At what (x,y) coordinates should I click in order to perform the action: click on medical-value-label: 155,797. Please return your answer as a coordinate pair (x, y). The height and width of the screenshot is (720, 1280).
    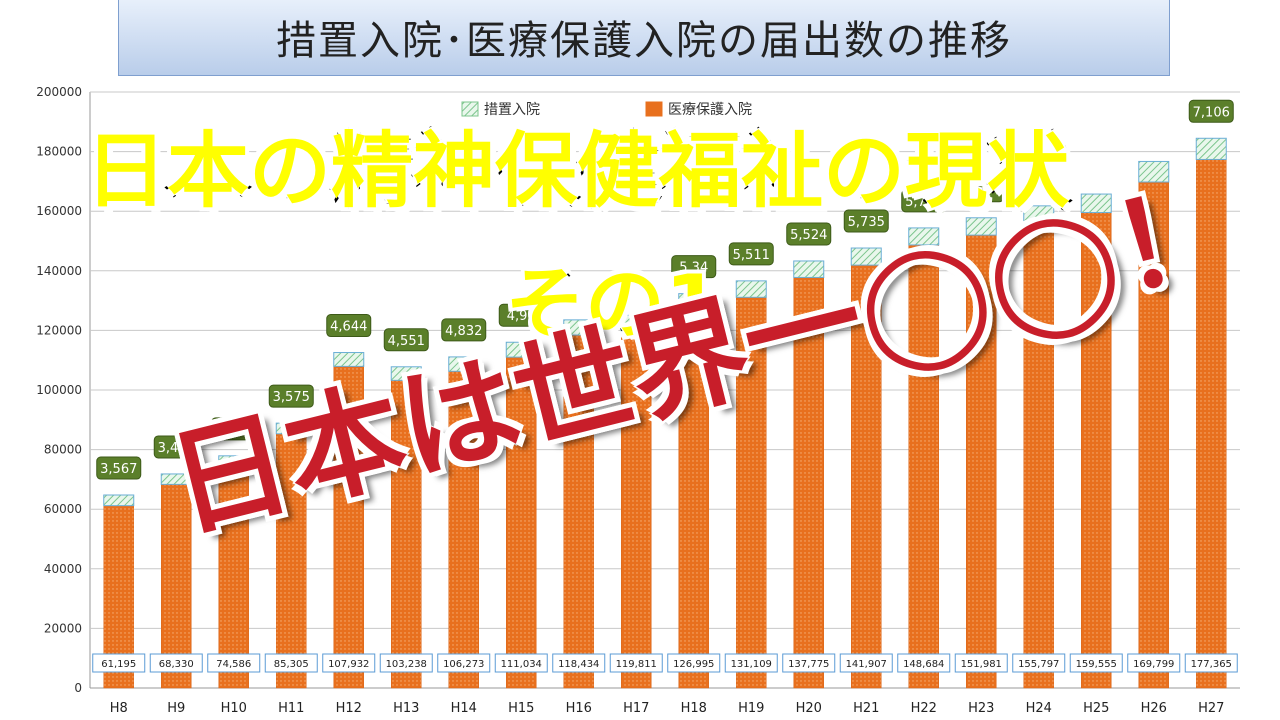
    Looking at the image, I should click on (1038, 664).